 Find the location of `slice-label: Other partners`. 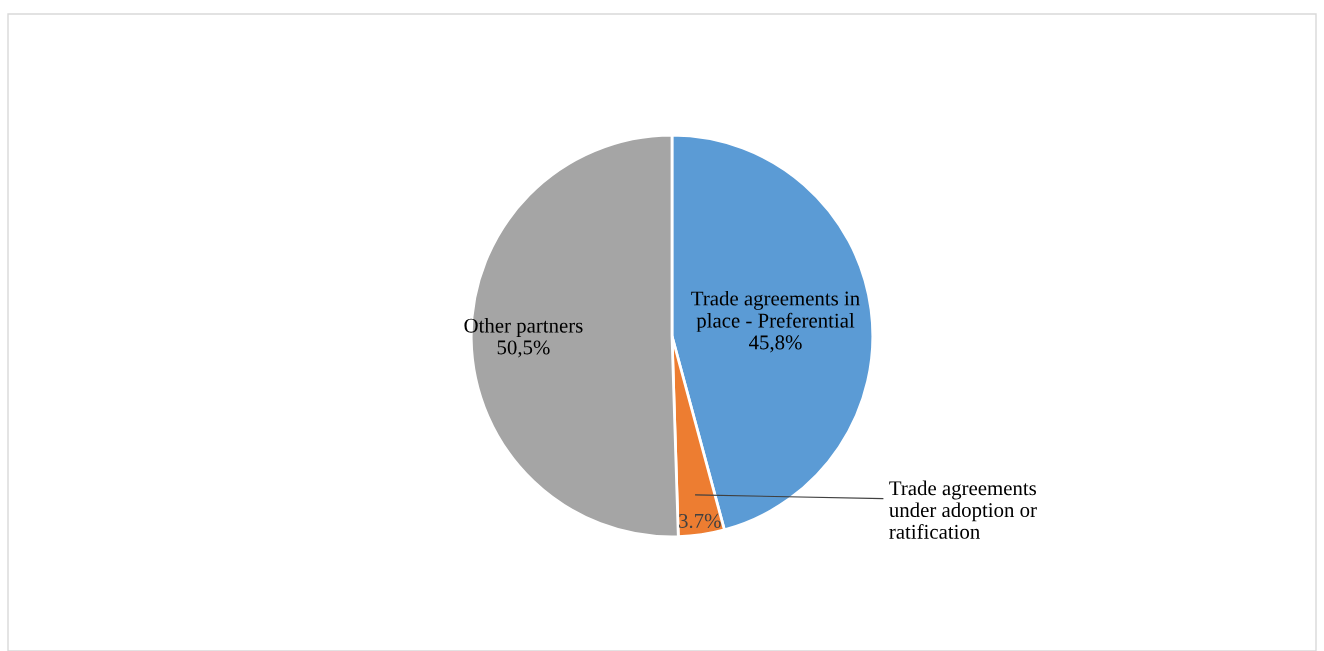

slice-label: Other partners is located at coordinates (523, 327).